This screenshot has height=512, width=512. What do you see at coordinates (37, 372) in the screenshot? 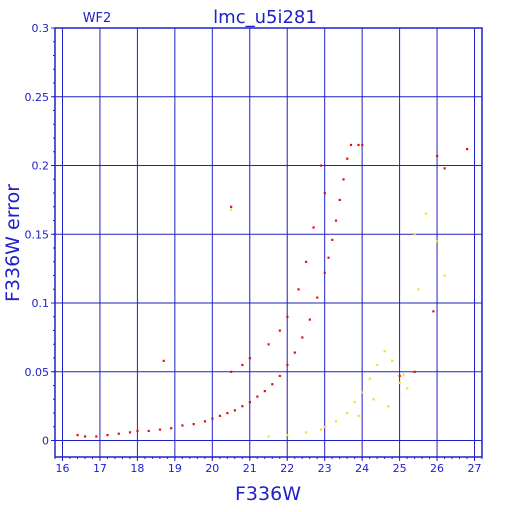
I see `y-tick-label: 0.05` at bounding box center [37, 372].